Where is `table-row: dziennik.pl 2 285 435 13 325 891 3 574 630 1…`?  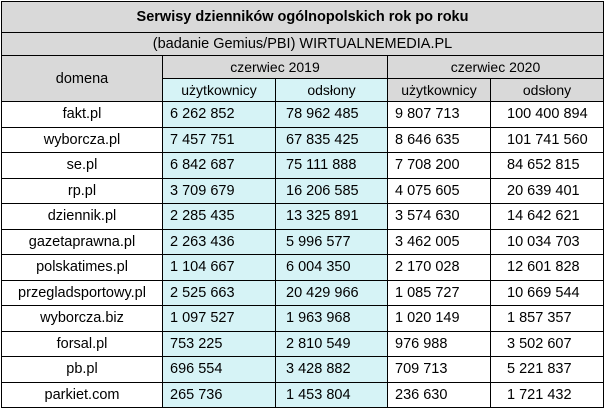
table-row: dziennik.pl 2 285 435 13 325 891 3 574 630 1… is located at coordinates (303, 216).